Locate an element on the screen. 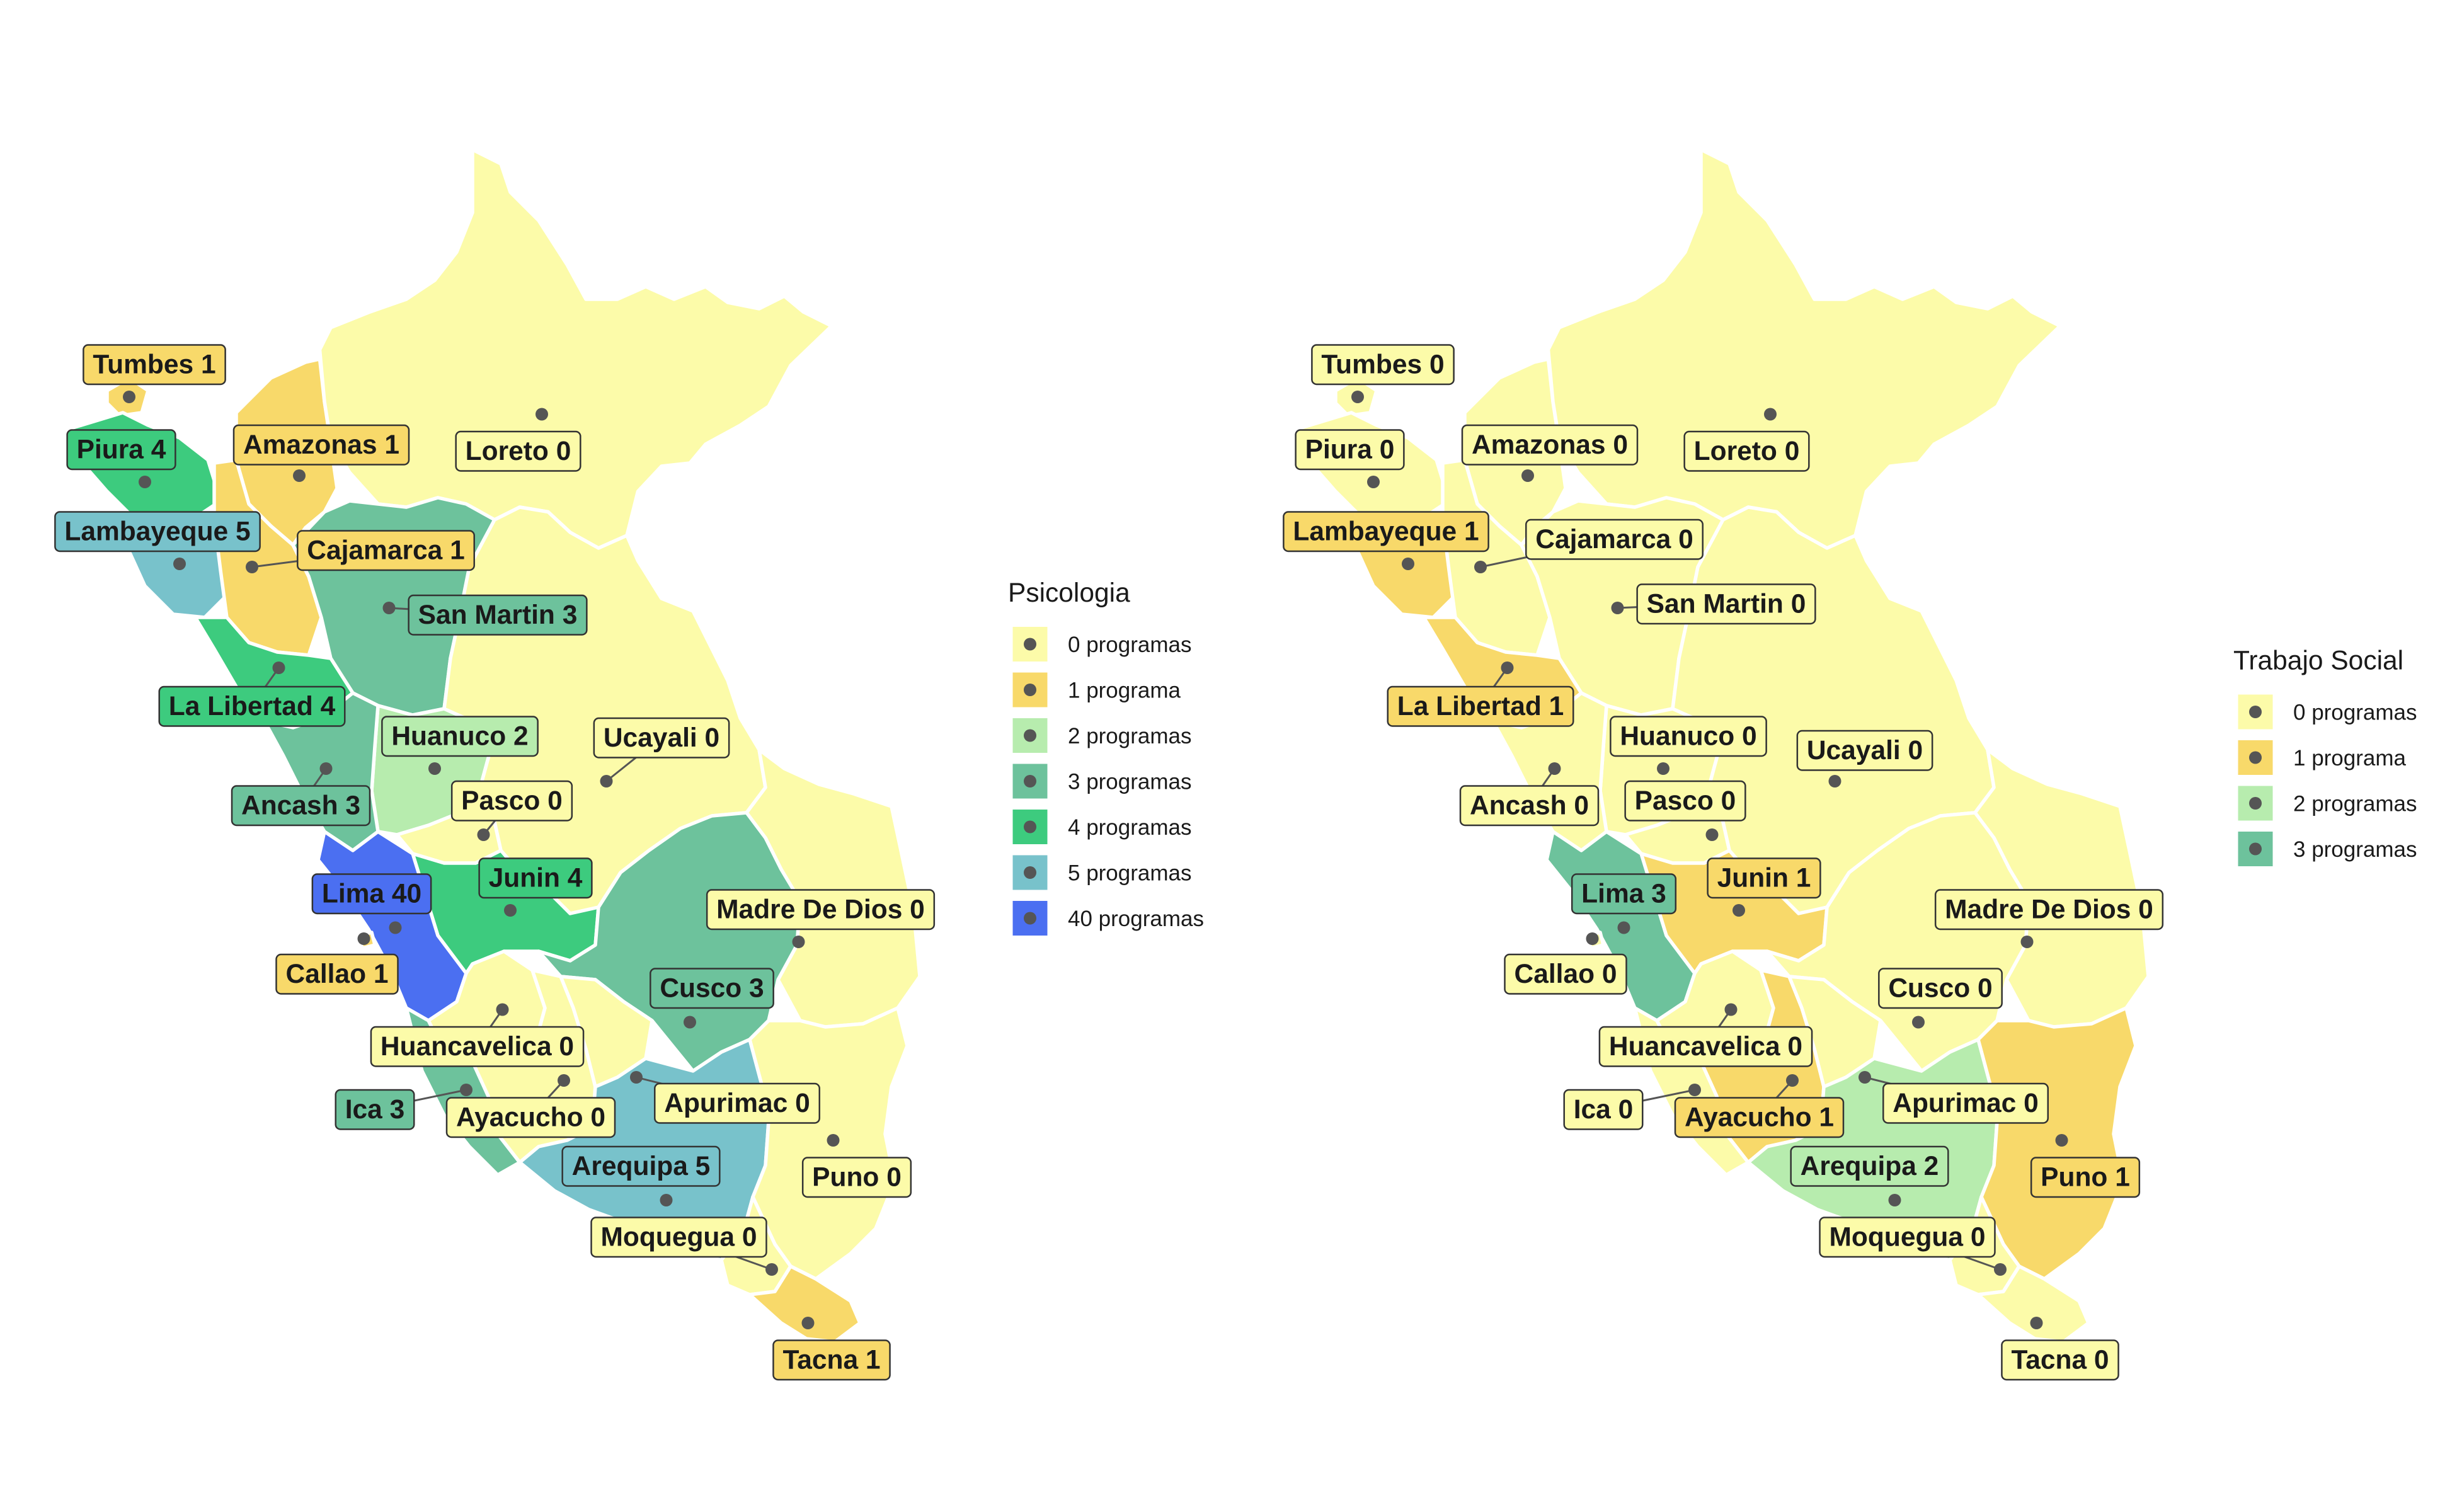 Image resolution: width=2457 pixels, height=1512 pixels. legend-item: 3 programas is located at coordinates (2327, 849).